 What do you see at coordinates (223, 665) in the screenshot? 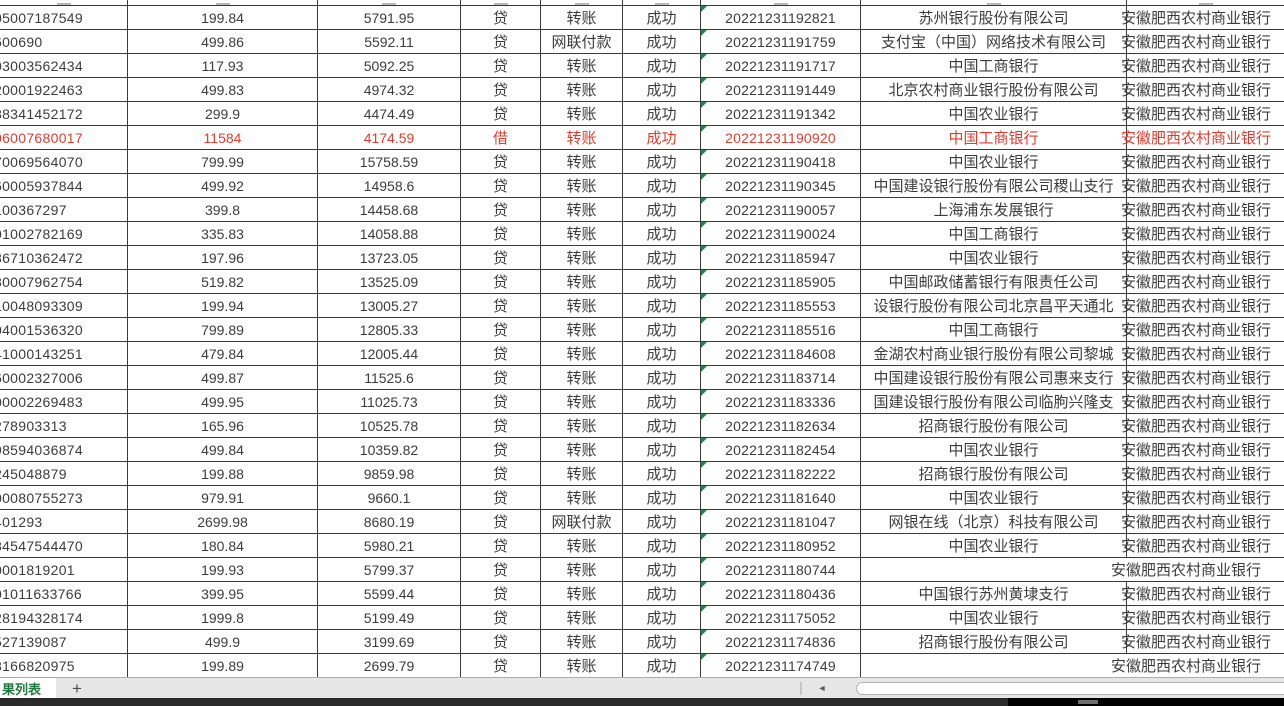
I see `amount-cell: 199.89` at bounding box center [223, 665].